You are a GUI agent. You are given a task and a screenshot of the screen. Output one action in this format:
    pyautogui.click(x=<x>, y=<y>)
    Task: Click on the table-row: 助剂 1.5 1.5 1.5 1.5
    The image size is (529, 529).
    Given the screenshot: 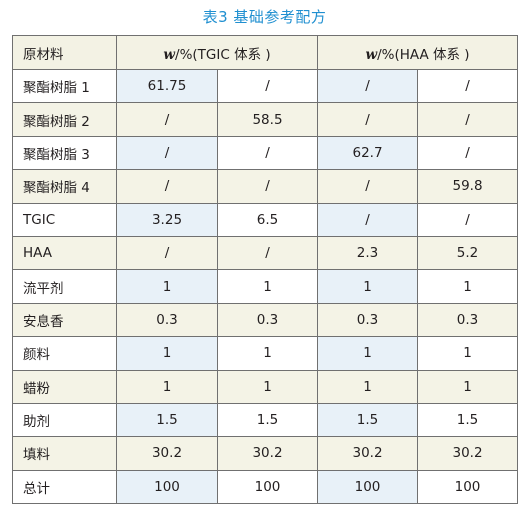 What is the action you would take?
    pyautogui.click(x=265, y=420)
    